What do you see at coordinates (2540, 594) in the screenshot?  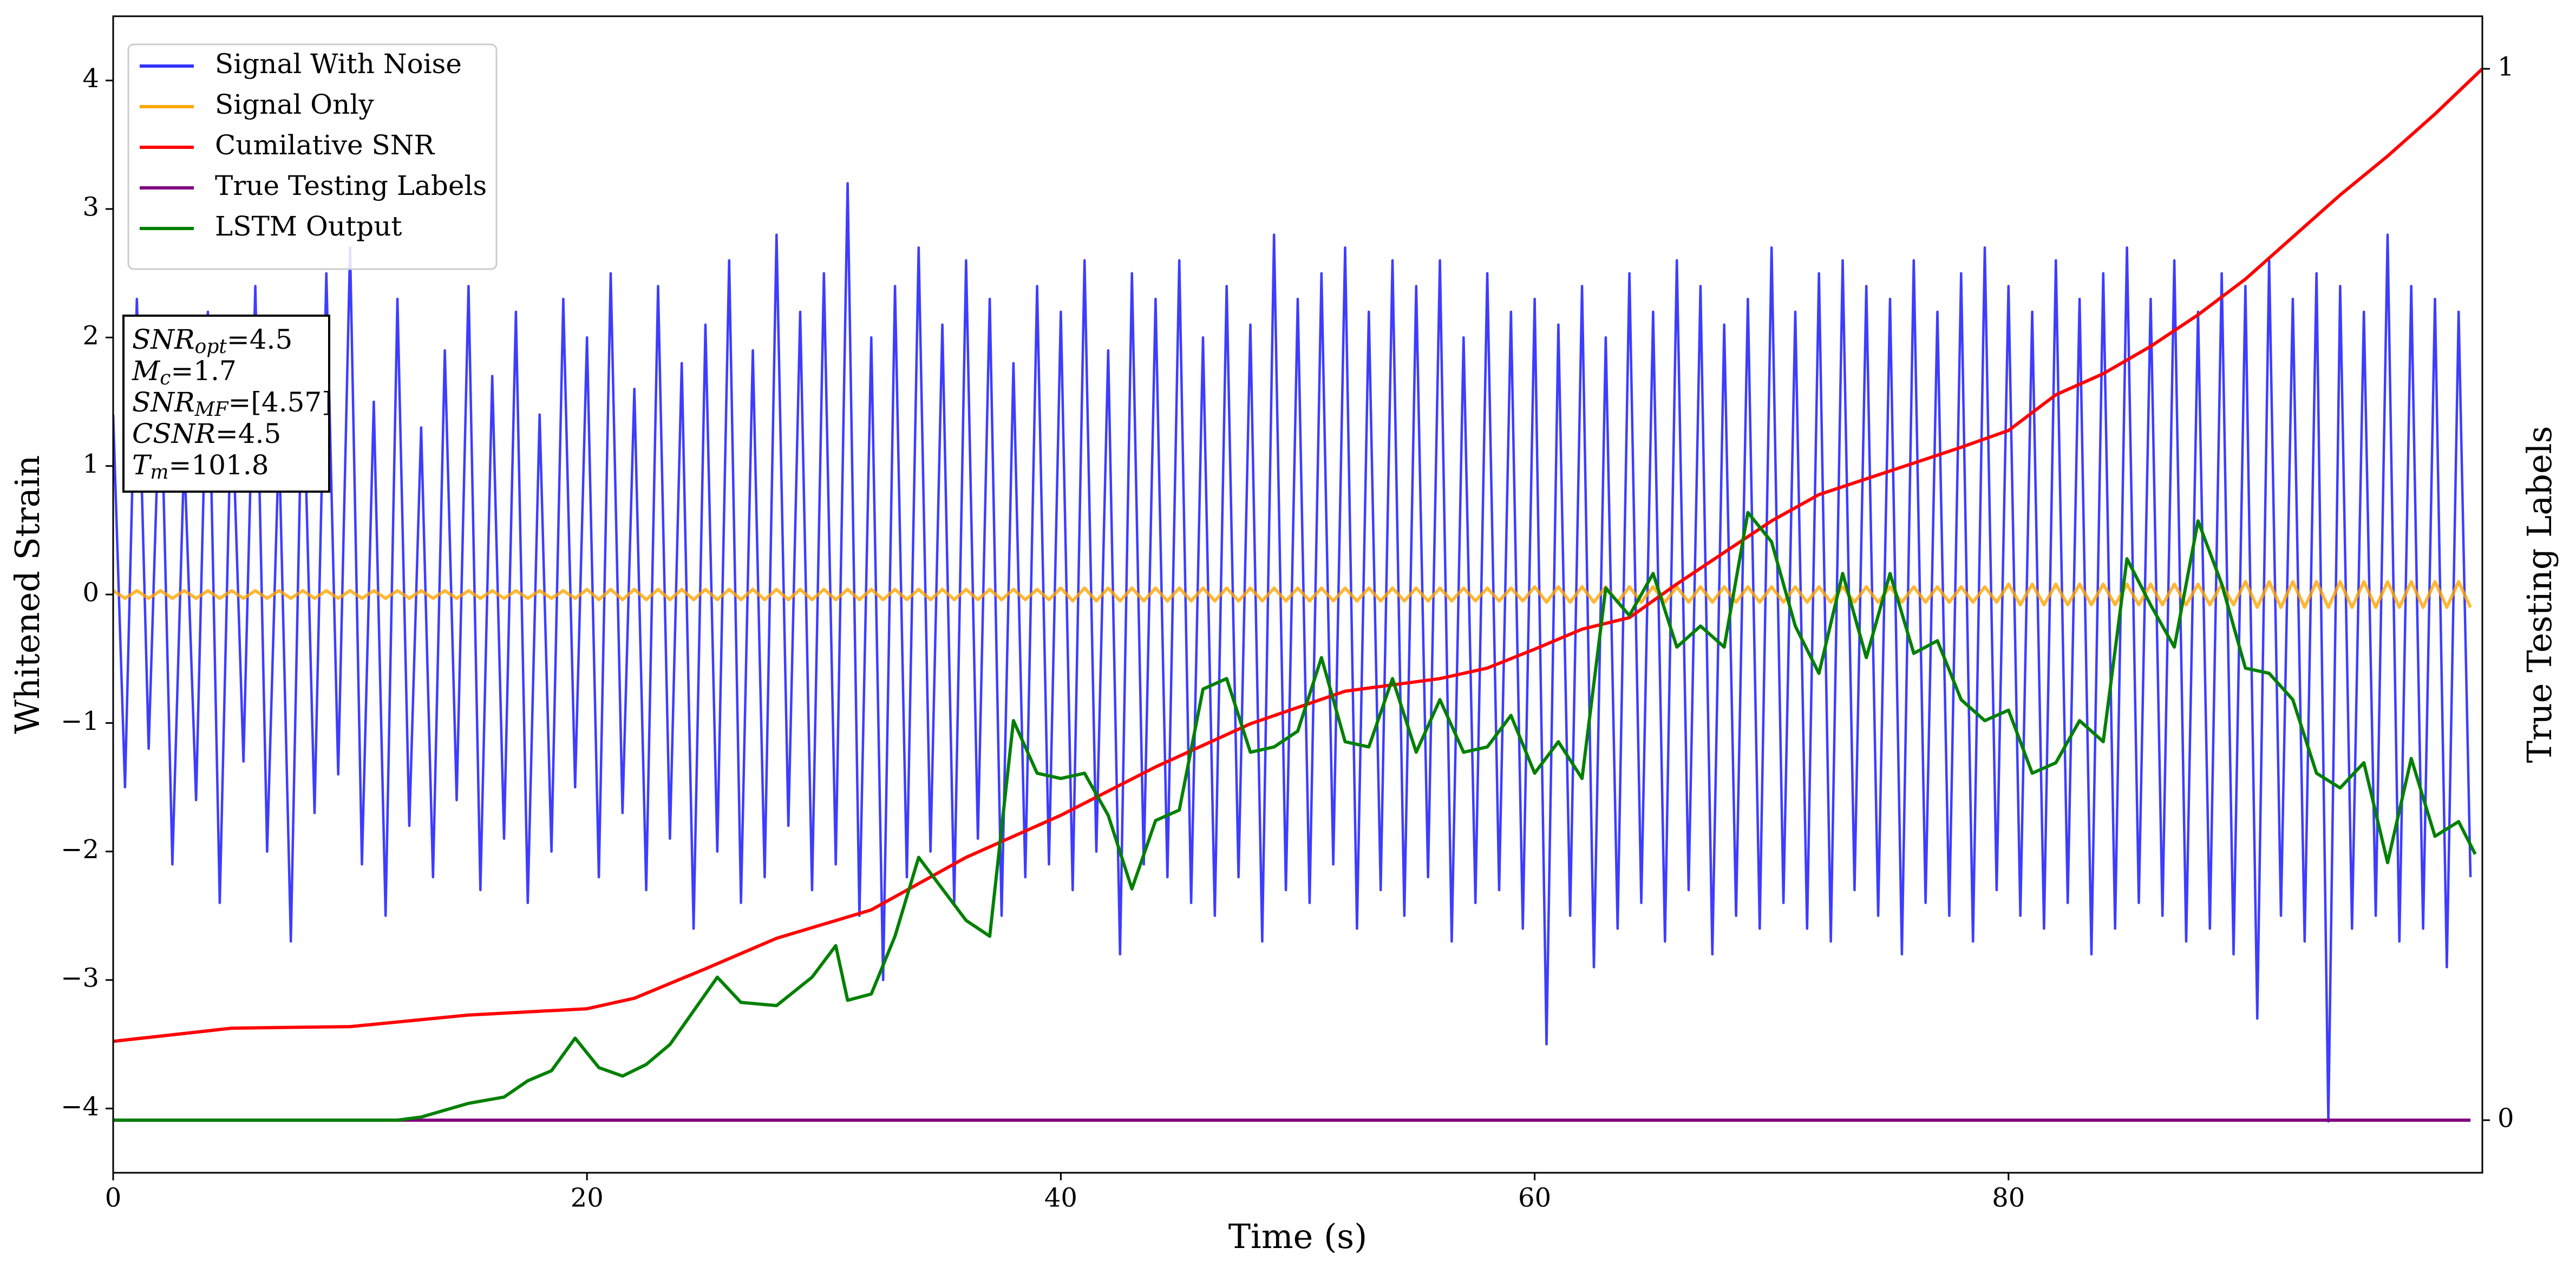 I see `y2-axis-label: True Testing Labels` at bounding box center [2540, 594].